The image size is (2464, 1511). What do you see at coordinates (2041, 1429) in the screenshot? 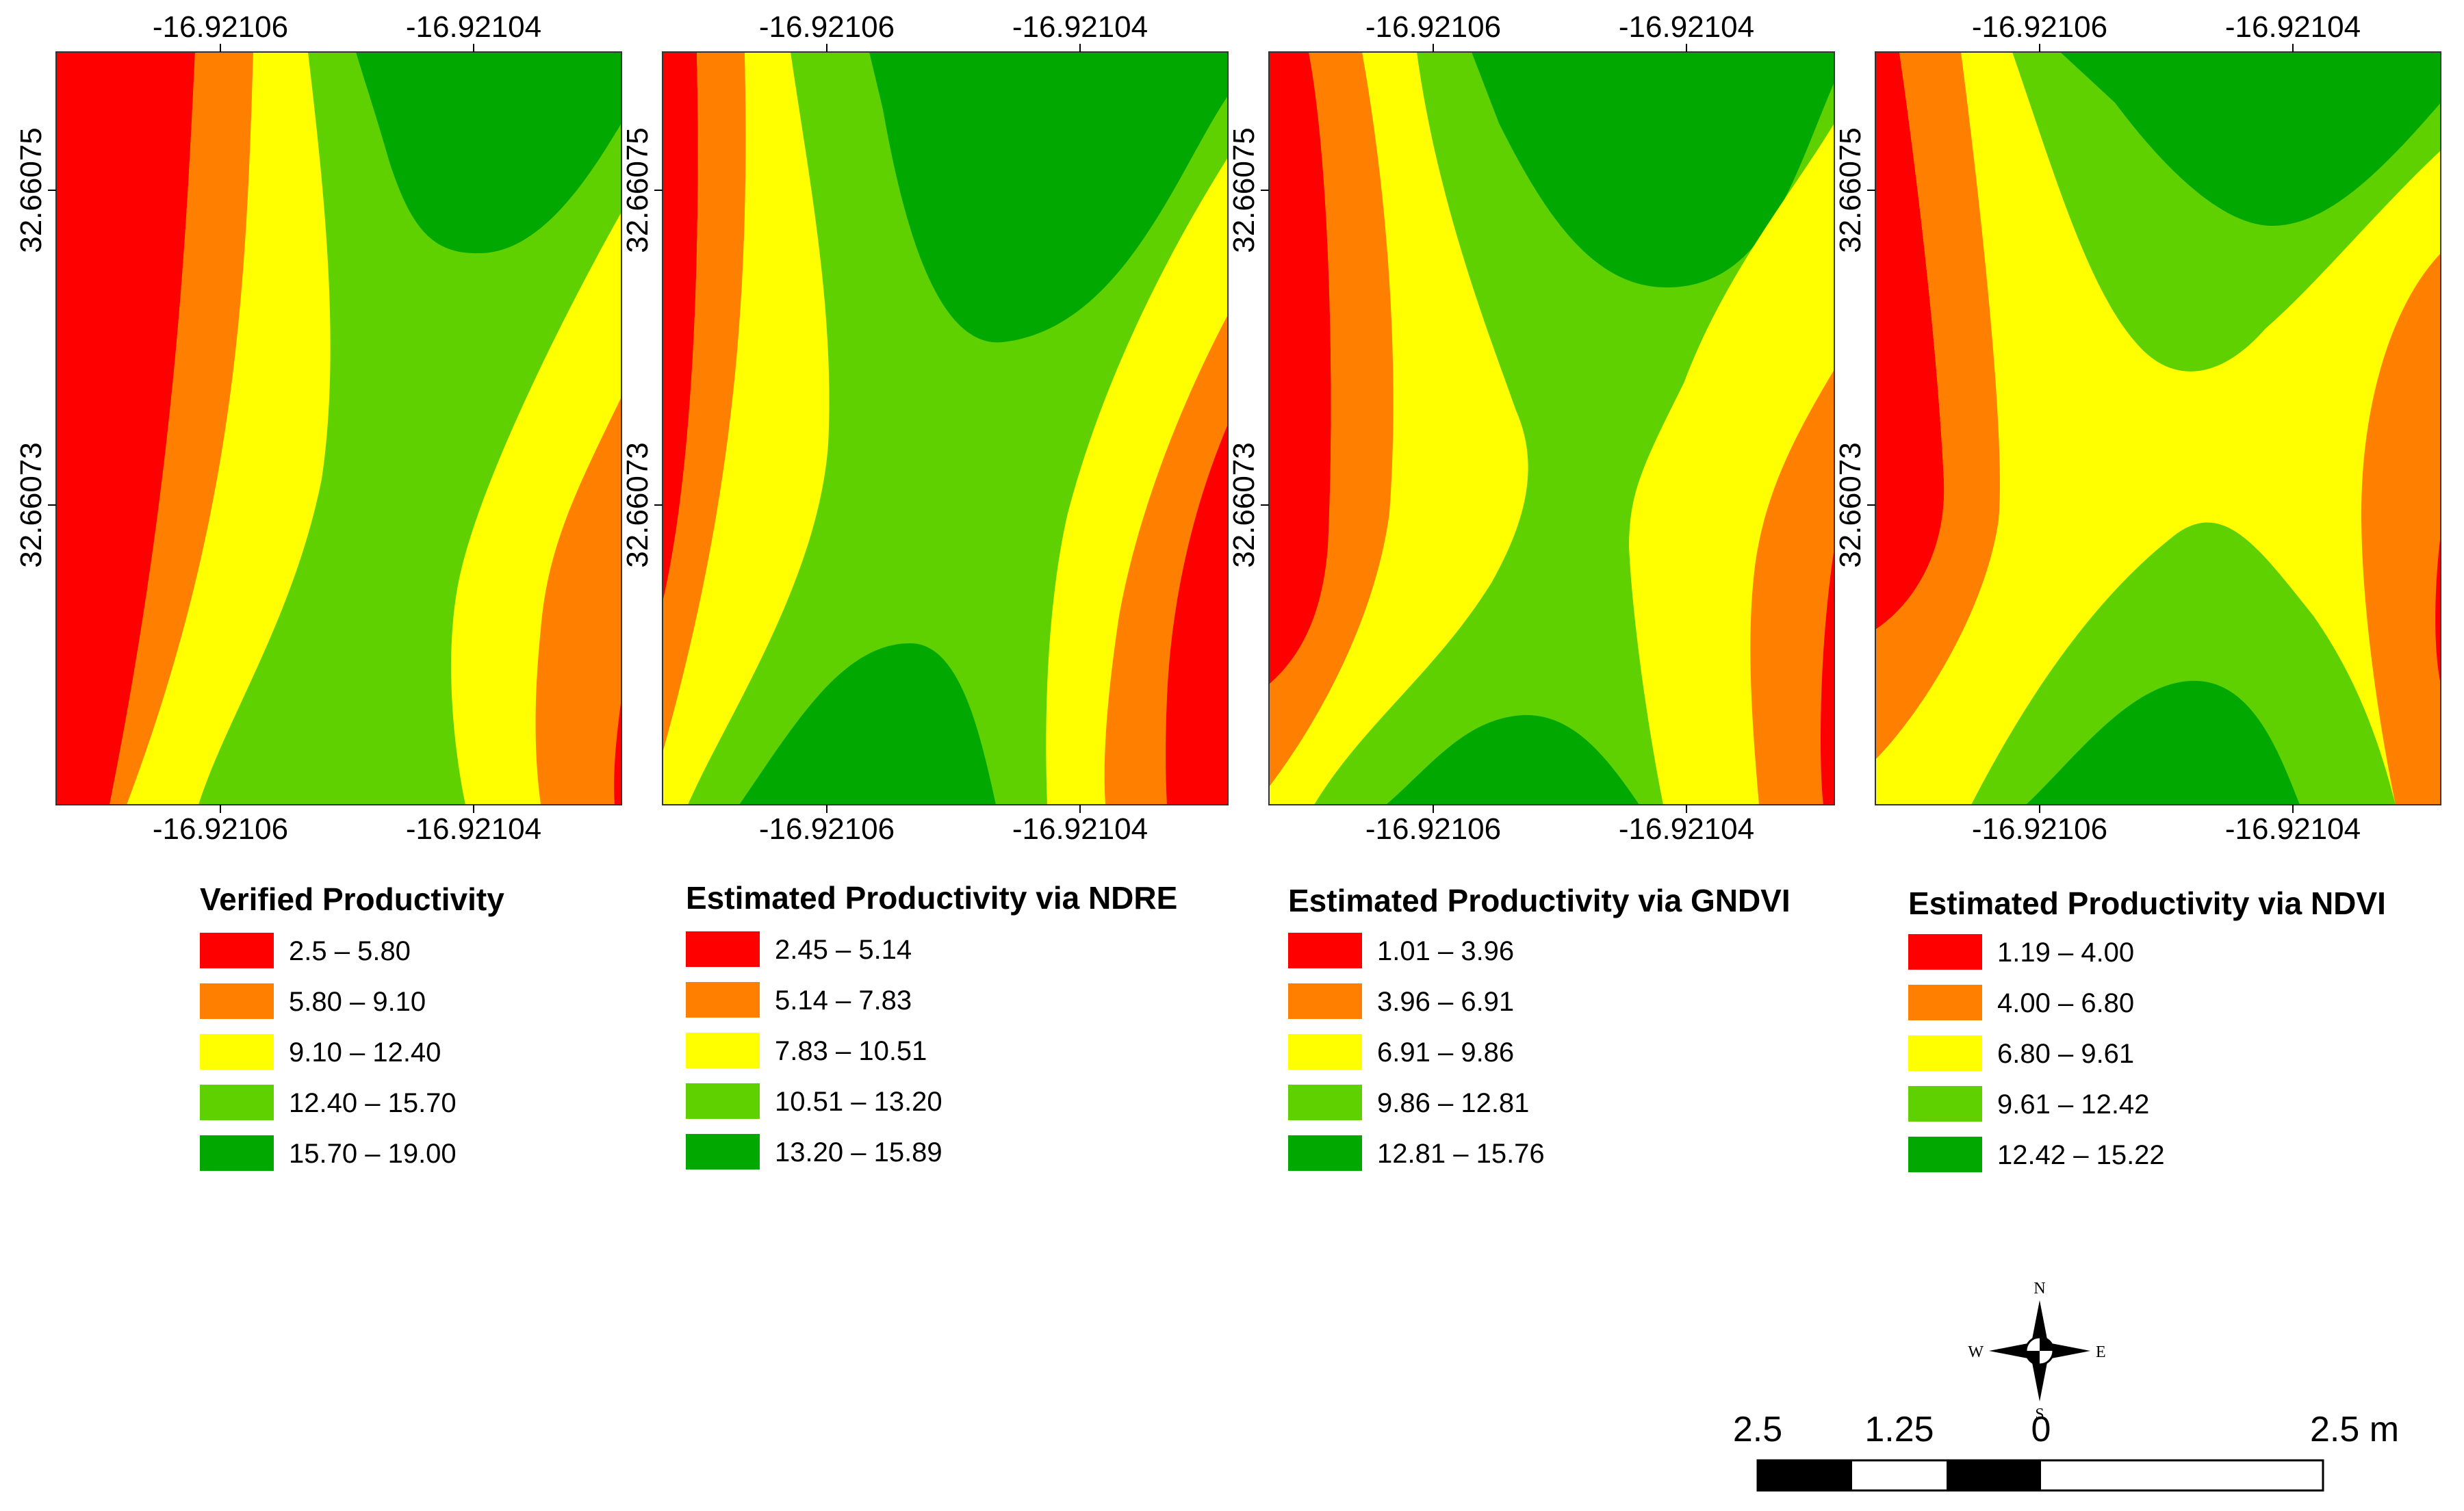
I see `scale-label: 0` at bounding box center [2041, 1429].